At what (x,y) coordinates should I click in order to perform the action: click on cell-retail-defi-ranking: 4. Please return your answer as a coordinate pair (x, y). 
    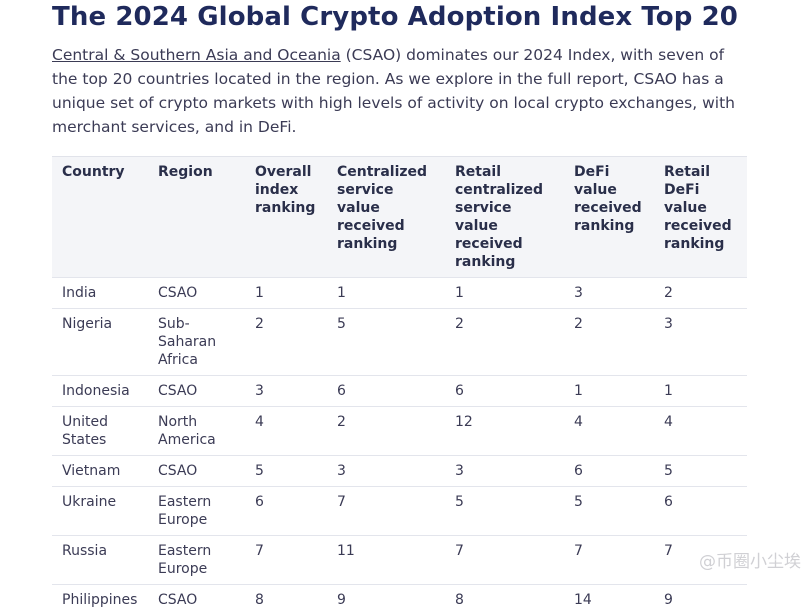
    Looking at the image, I should click on (700, 431).